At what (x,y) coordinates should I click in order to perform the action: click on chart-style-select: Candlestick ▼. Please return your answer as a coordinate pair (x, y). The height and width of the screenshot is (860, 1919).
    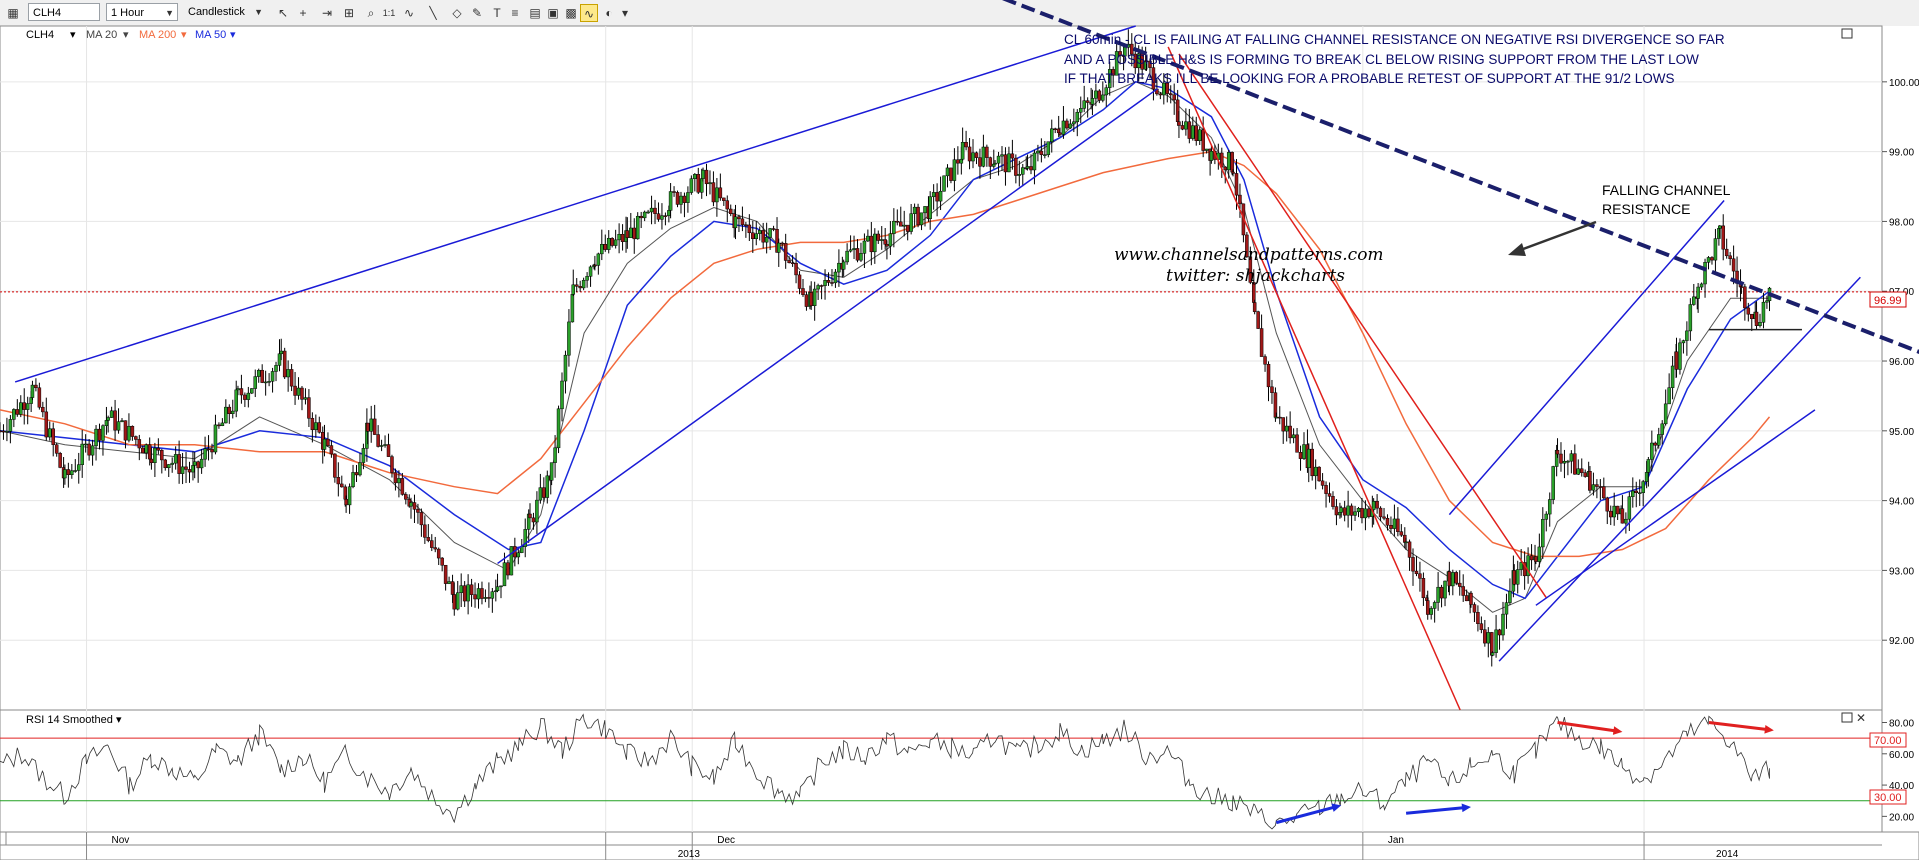
    Looking at the image, I should click on (225, 12).